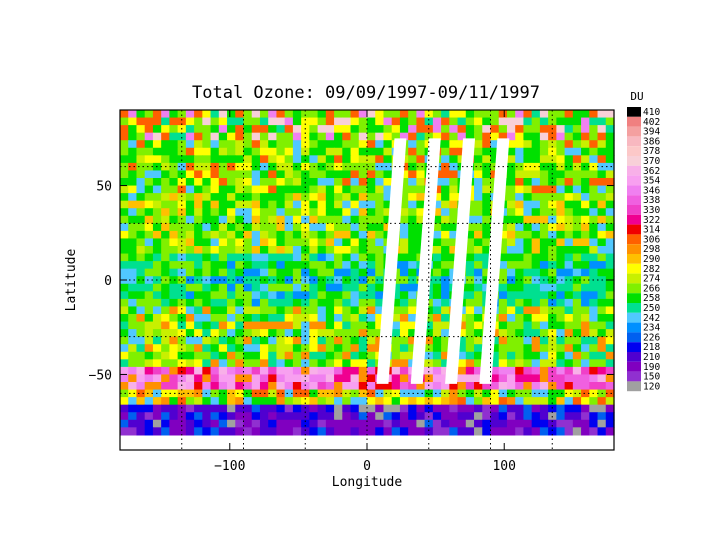 This screenshot has width=720, height=544. Describe the element at coordinates (651, 377) in the screenshot. I see `colorbar-label: 150` at that location.